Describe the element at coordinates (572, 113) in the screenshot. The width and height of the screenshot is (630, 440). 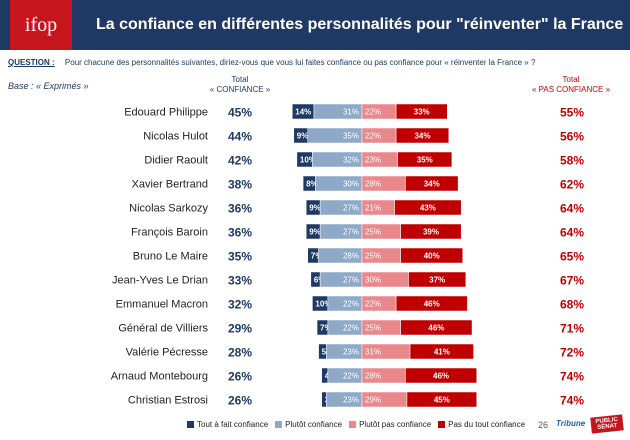
I see `total-pas-confiance-value: 55%` at that location.